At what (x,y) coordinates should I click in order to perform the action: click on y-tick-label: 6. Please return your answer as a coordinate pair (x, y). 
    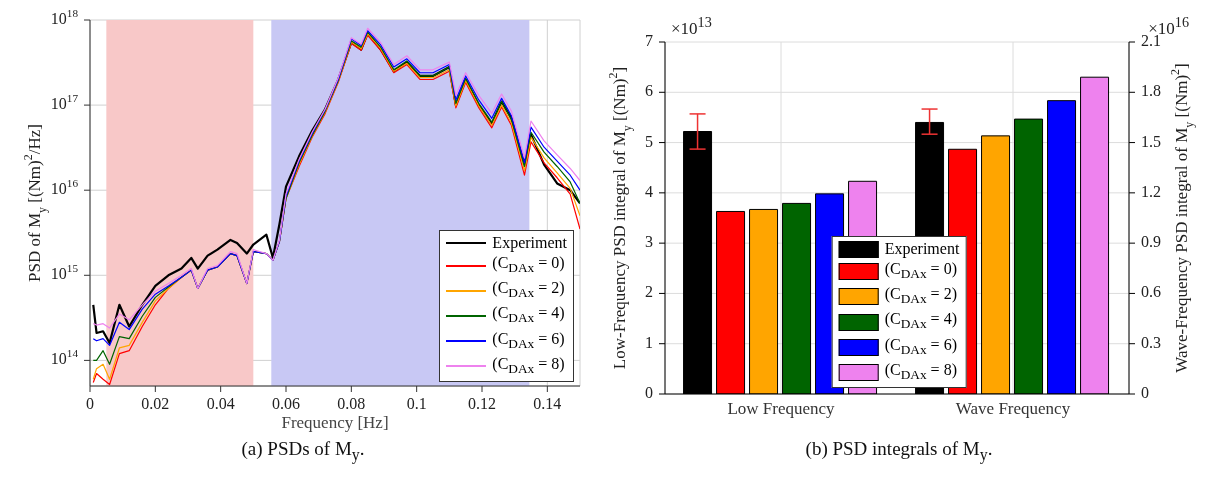
    Looking at the image, I should click on (649, 90).